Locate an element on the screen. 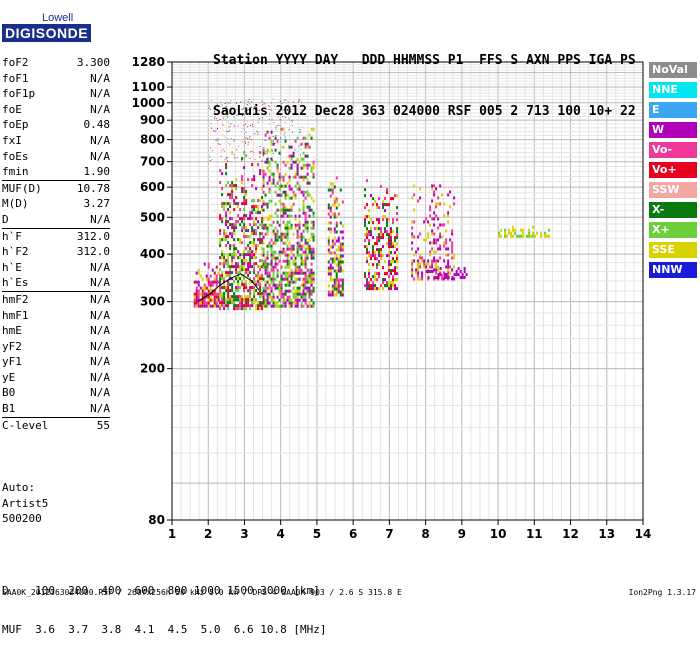 The width and height of the screenshot is (700, 649). param-row: h`F2 312.0 is located at coordinates (56, 252).